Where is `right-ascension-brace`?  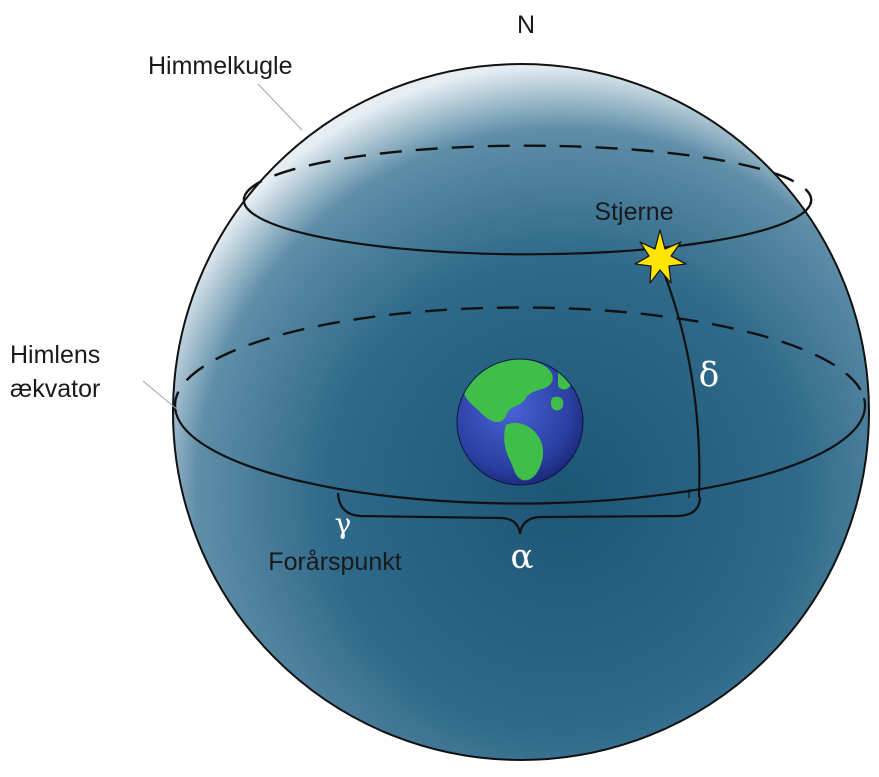 right-ascension-brace is located at coordinates (519, 513).